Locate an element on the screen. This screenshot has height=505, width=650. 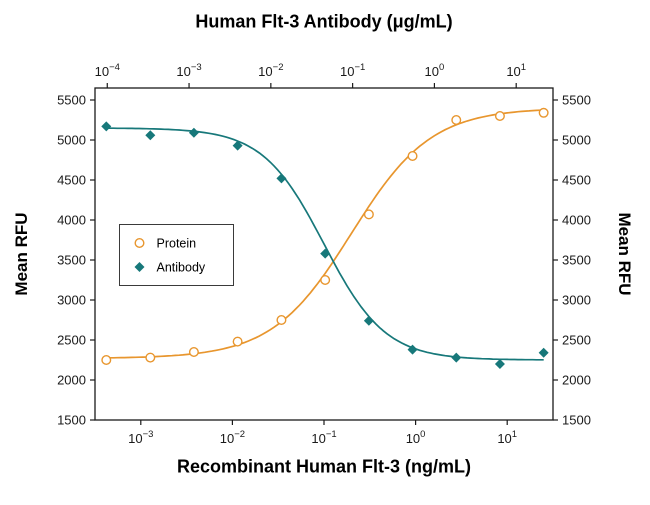
log-tick-label: 10⁻⁴ is located at coordinates (107, 70).